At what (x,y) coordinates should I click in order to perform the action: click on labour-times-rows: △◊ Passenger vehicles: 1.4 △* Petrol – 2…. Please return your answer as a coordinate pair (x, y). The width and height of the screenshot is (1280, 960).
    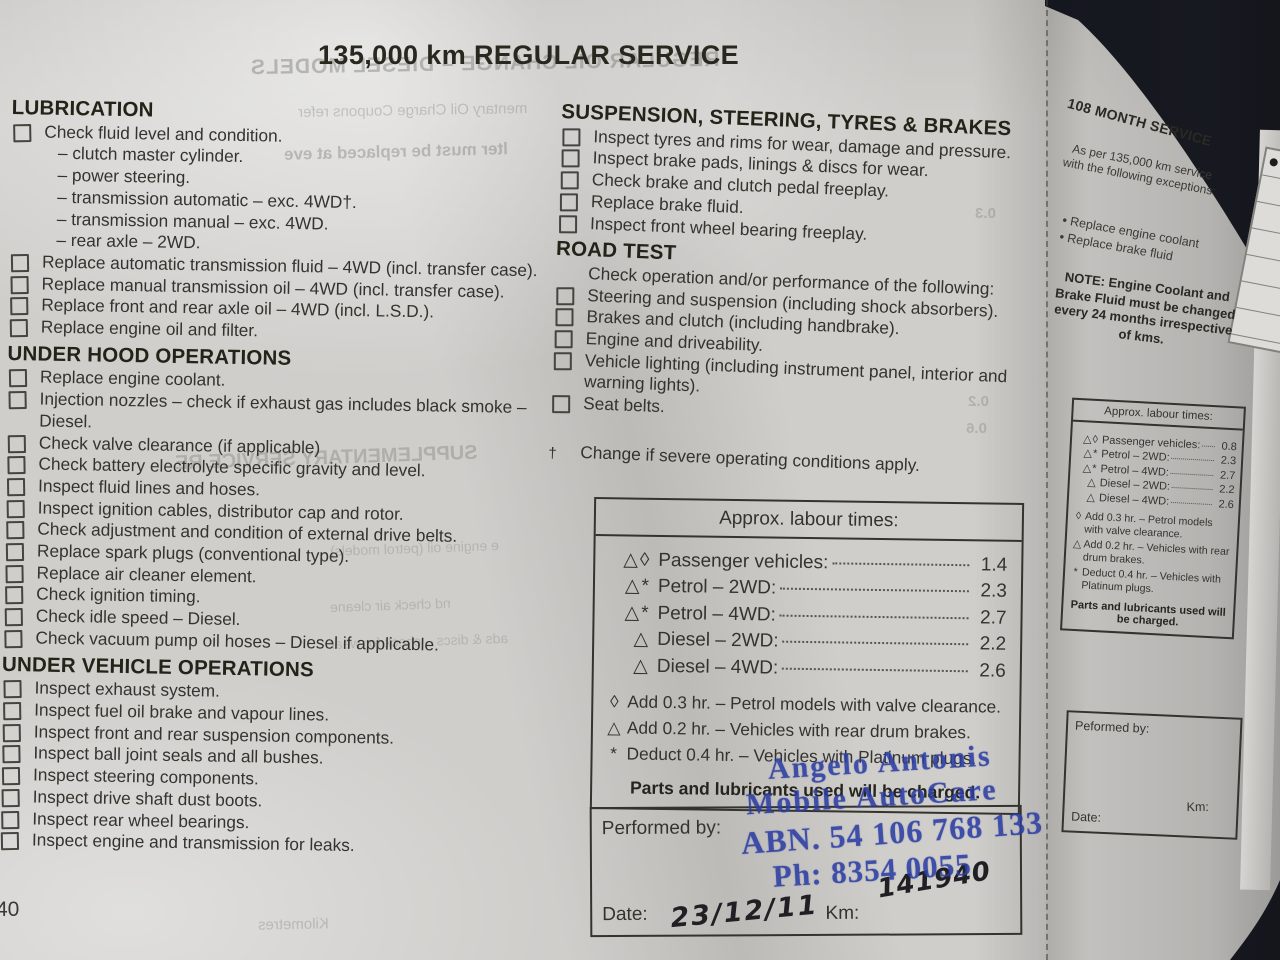
    Looking at the image, I should click on (808, 609).